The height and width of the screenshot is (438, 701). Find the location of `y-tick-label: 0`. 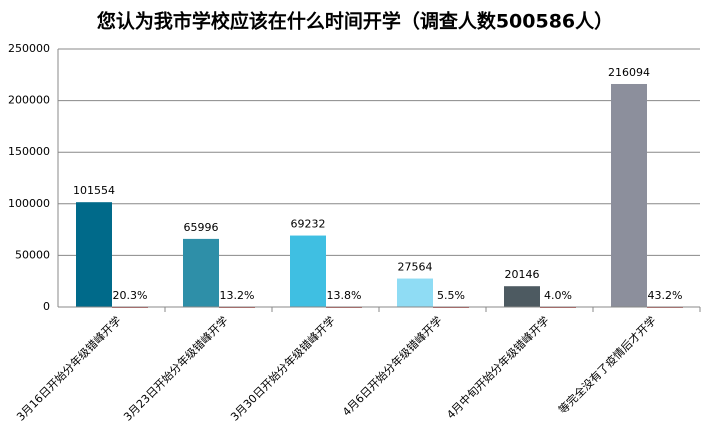

y-tick-label: 0 is located at coordinates (46, 306).